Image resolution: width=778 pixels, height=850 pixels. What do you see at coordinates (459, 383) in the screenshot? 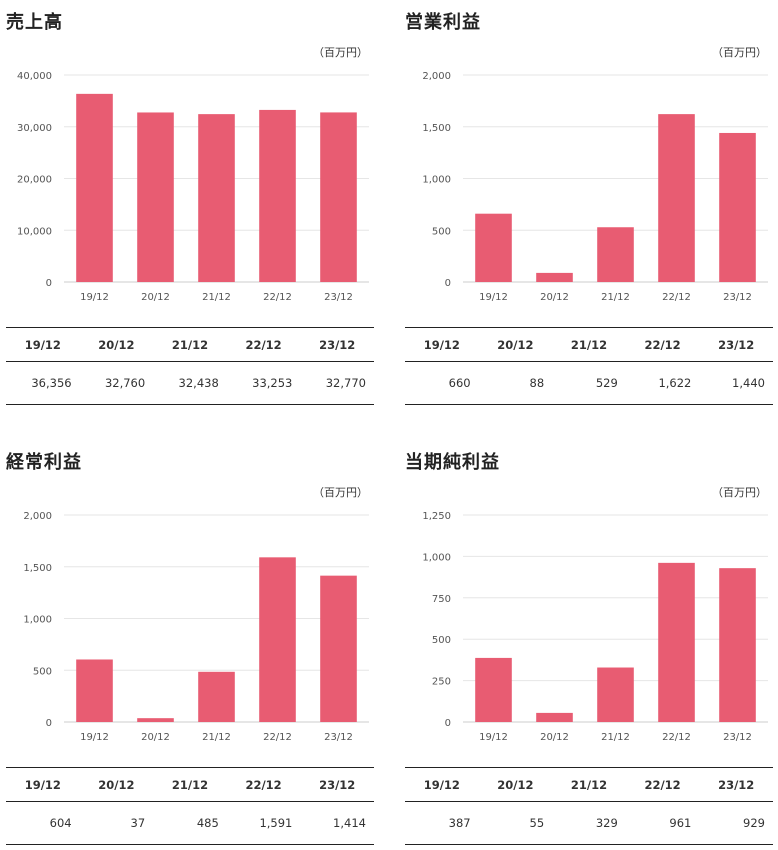
I see `table-cell: 660` at bounding box center [459, 383].